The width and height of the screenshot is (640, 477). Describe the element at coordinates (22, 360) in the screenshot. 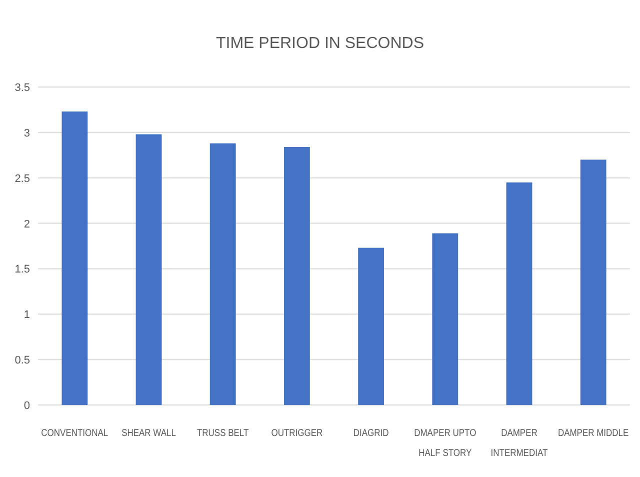

I see `y-tick-label: 0.5` at that location.